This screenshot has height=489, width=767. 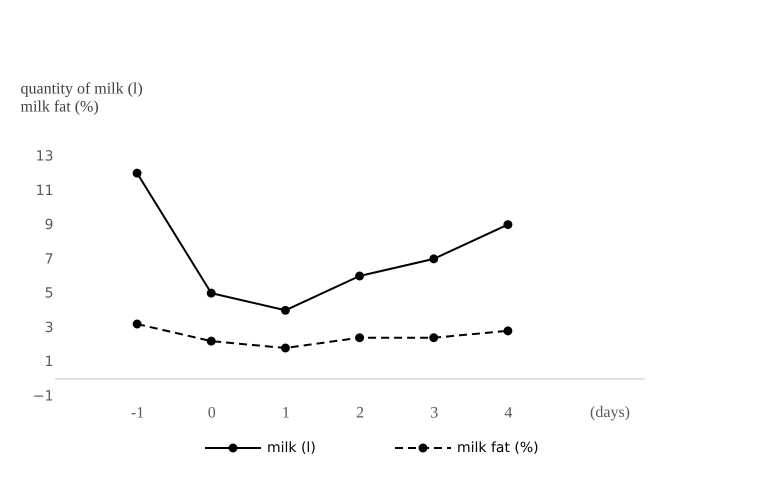 I want to click on y-tick-label: 13, so click(x=45, y=156).